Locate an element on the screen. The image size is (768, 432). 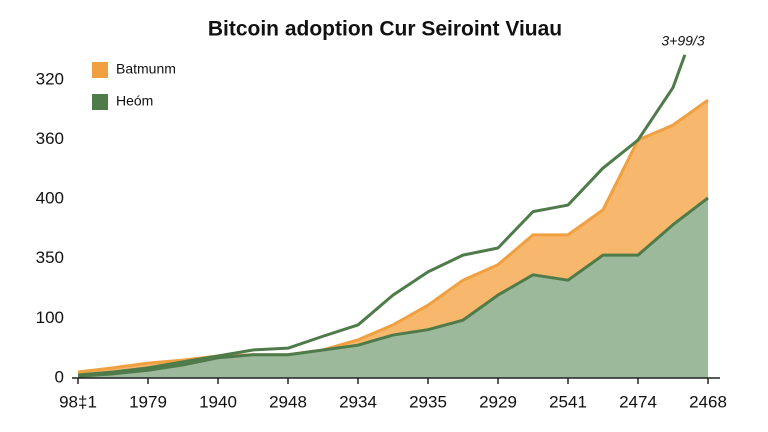
legend-label: Batmunm is located at coordinates (146, 69).